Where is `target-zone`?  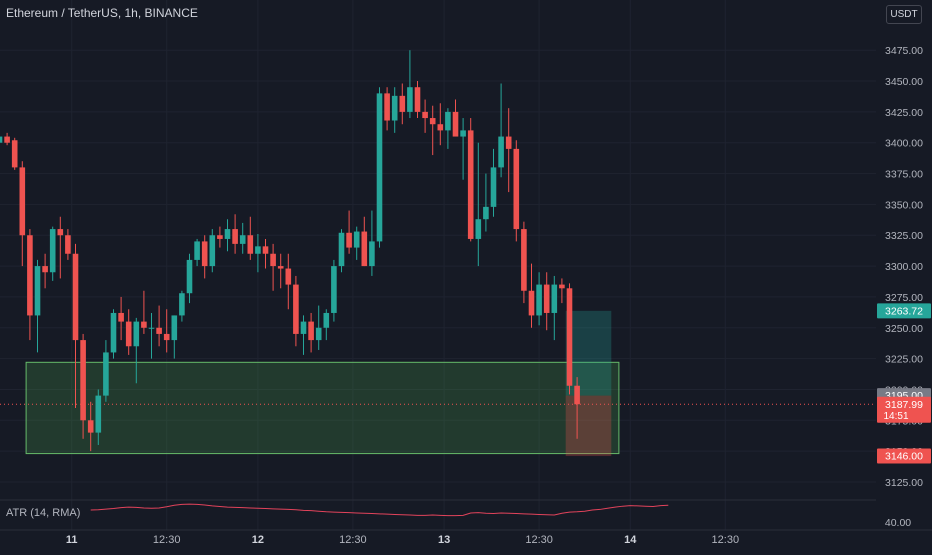 target-zone is located at coordinates (588, 353).